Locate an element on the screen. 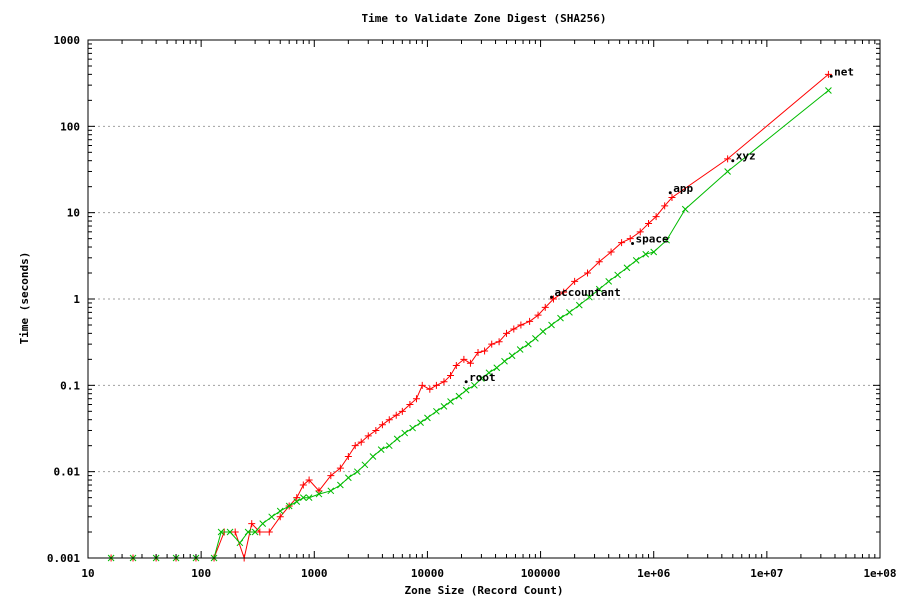 This screenshot has width=900, height=600. x-tick-label: 1e+07 is located at coordinates (766, 573).